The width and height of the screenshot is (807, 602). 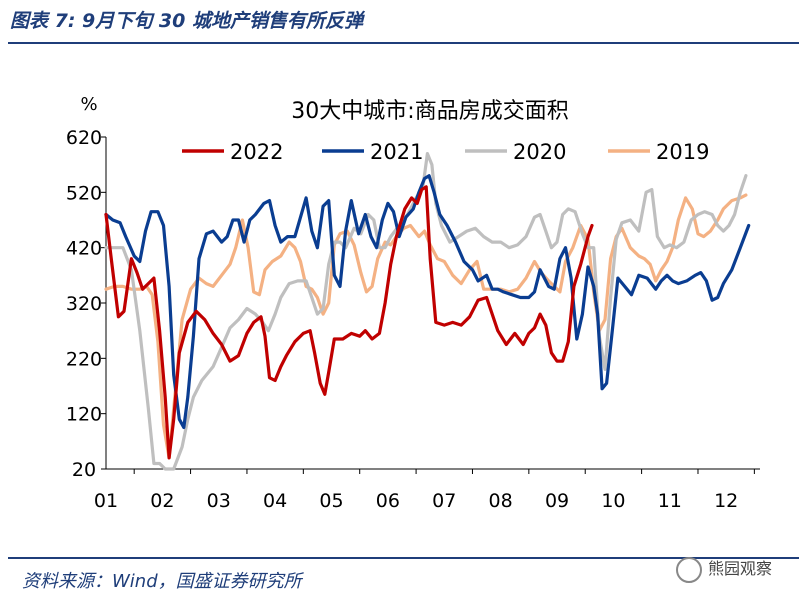 What do you see at coordinates (539, 152) in the screenshot?
I see `legend-label-2020: 2020` at bounding box center [539, 152].